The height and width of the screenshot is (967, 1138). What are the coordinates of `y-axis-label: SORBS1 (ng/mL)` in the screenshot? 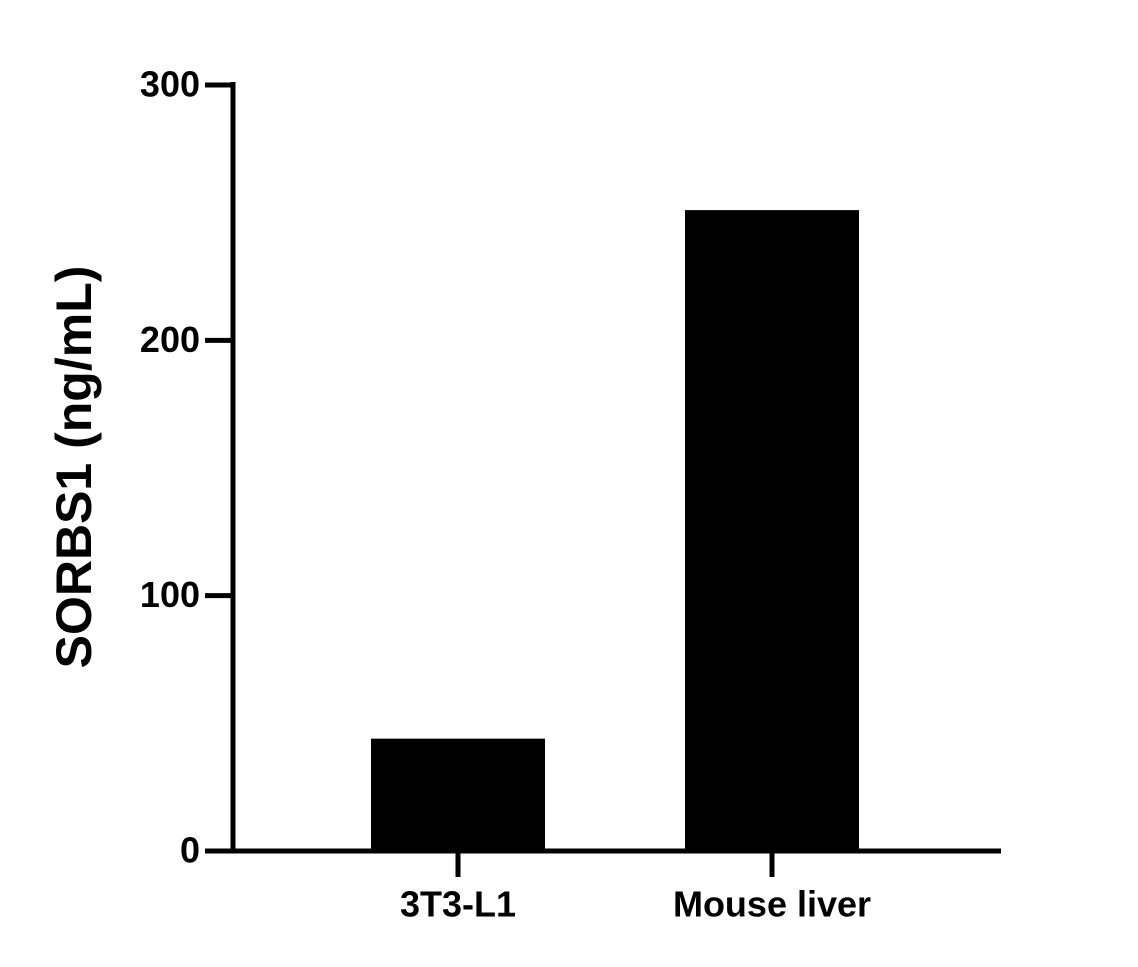 It's located at (74, 467).